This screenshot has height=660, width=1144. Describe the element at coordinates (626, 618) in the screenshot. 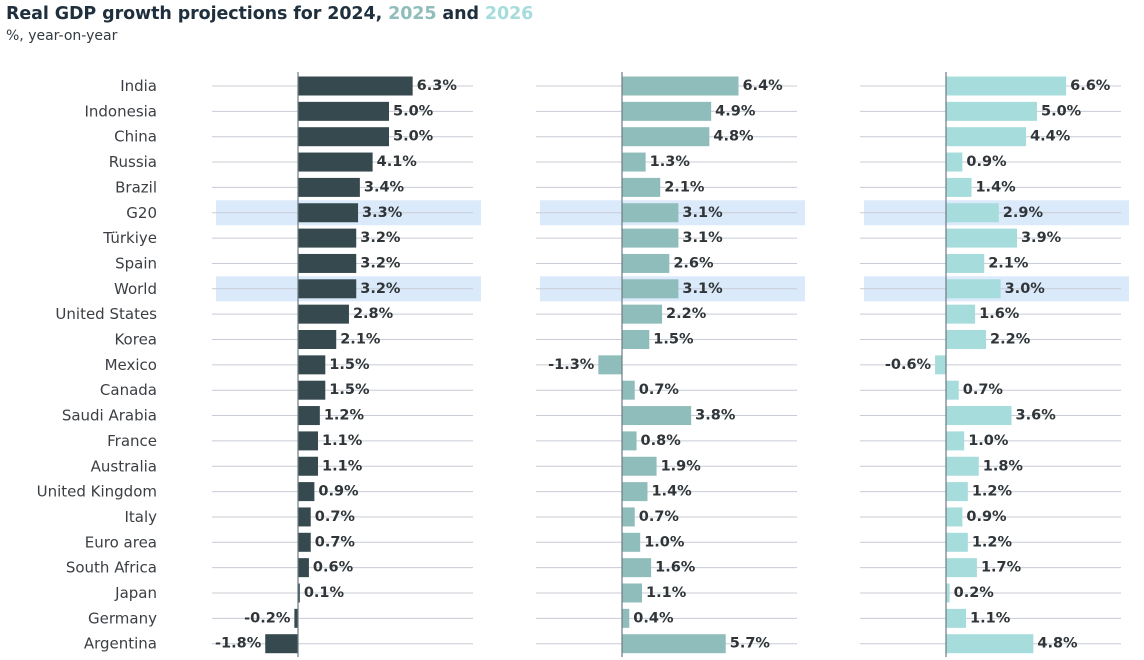

I see `bar-germany-2025` at that location.